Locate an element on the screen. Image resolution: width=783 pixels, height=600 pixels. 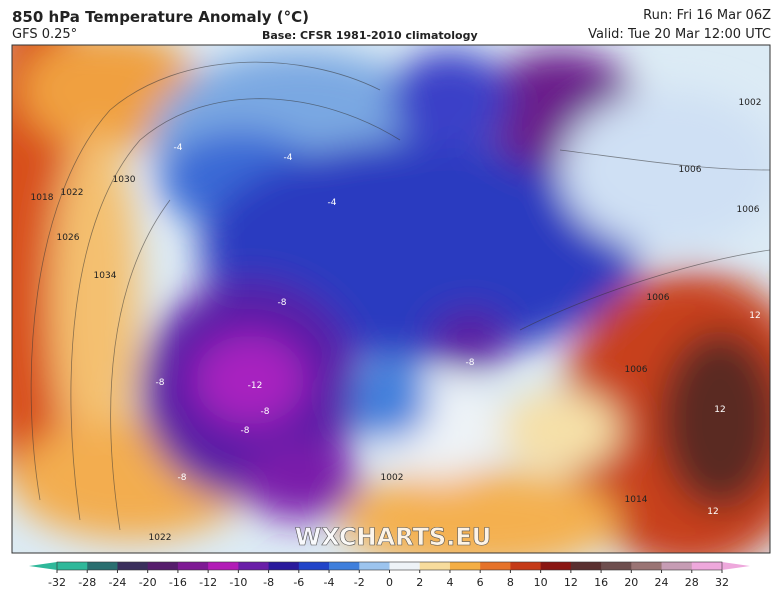
colorbar-tick-label: 28 is located at coordinates (692, 582).